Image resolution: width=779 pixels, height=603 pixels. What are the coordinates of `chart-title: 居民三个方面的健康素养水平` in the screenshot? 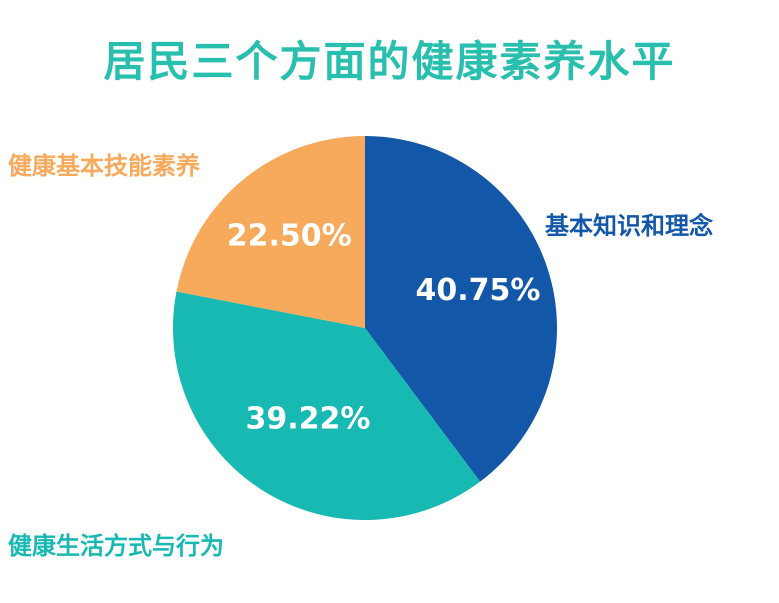 It's located at (389, 61).